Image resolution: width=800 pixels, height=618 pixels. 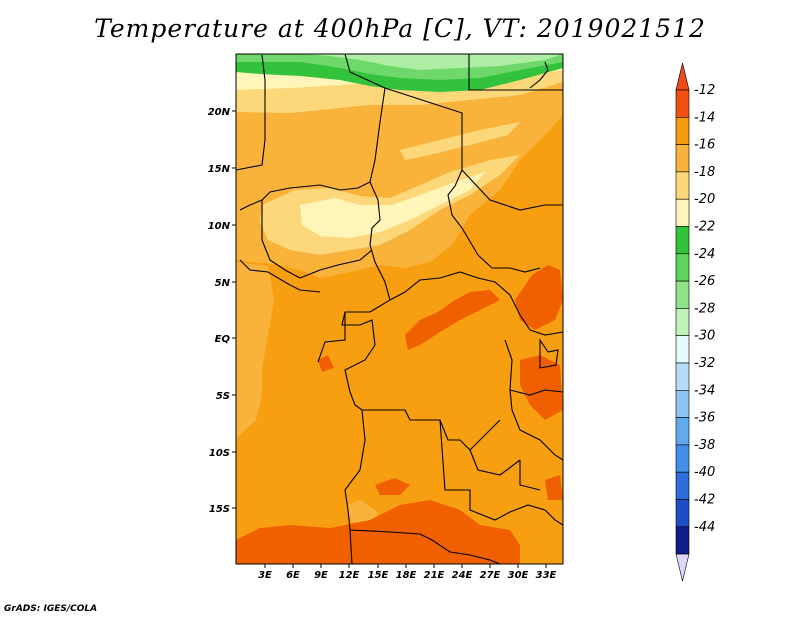 I want to click on band-minus20-central, so click(x=392, y=205).